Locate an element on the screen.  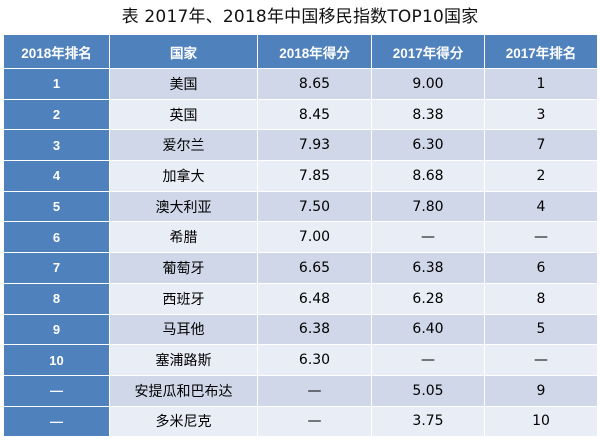
cell-rank-2017: 2 is located at coordinates (541, 176).